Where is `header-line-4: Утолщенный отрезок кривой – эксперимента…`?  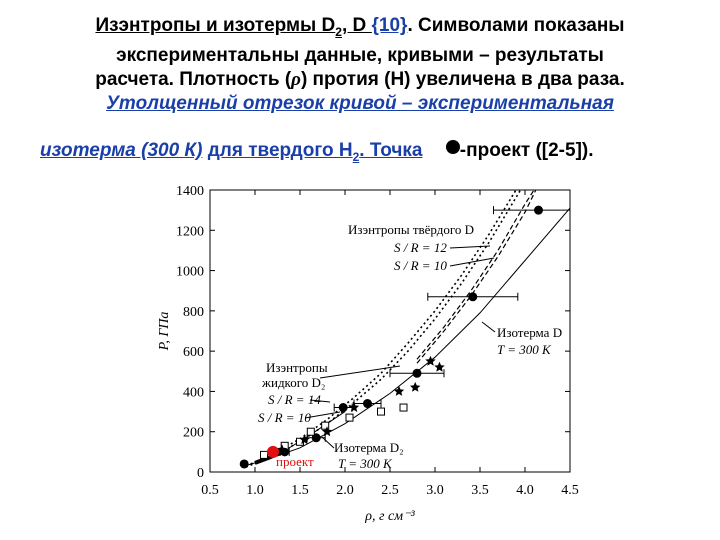 header-line-4: Утолщенный отрезок кривой – эксперимента… is located at coordinates (360, 103).